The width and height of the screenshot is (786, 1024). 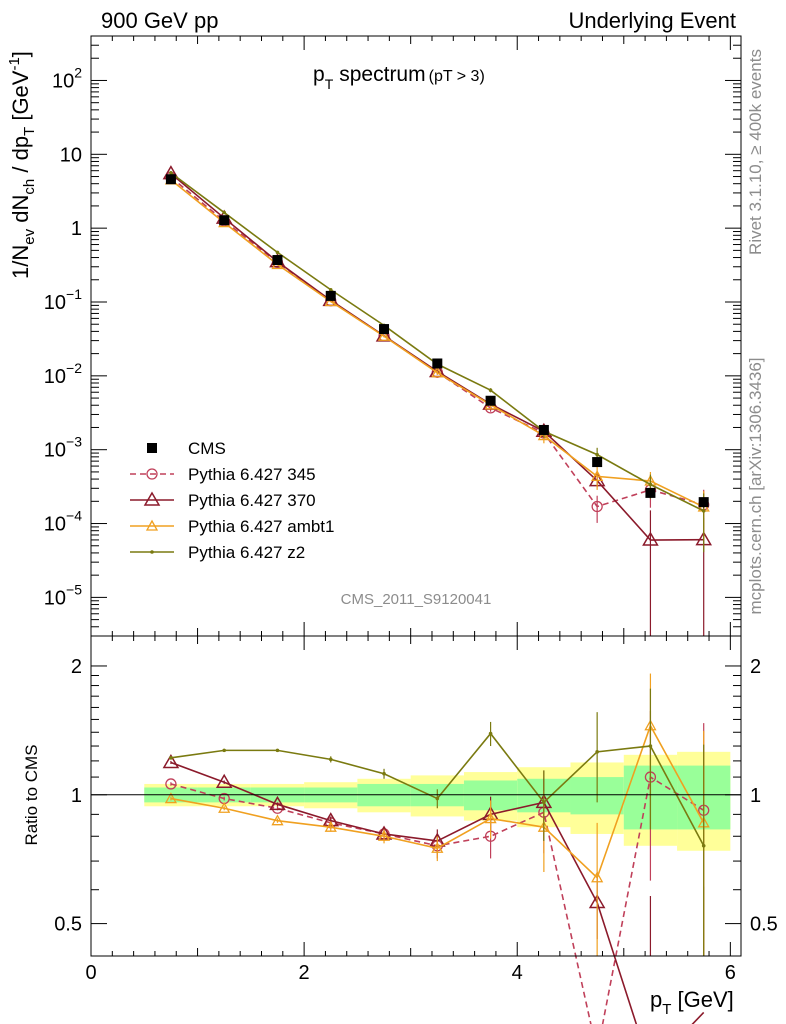 What do you see at coordinates (702, 999) in the screenshot?
I see `xlabel-rest: [GeV]` at bounding box center [702, 999].